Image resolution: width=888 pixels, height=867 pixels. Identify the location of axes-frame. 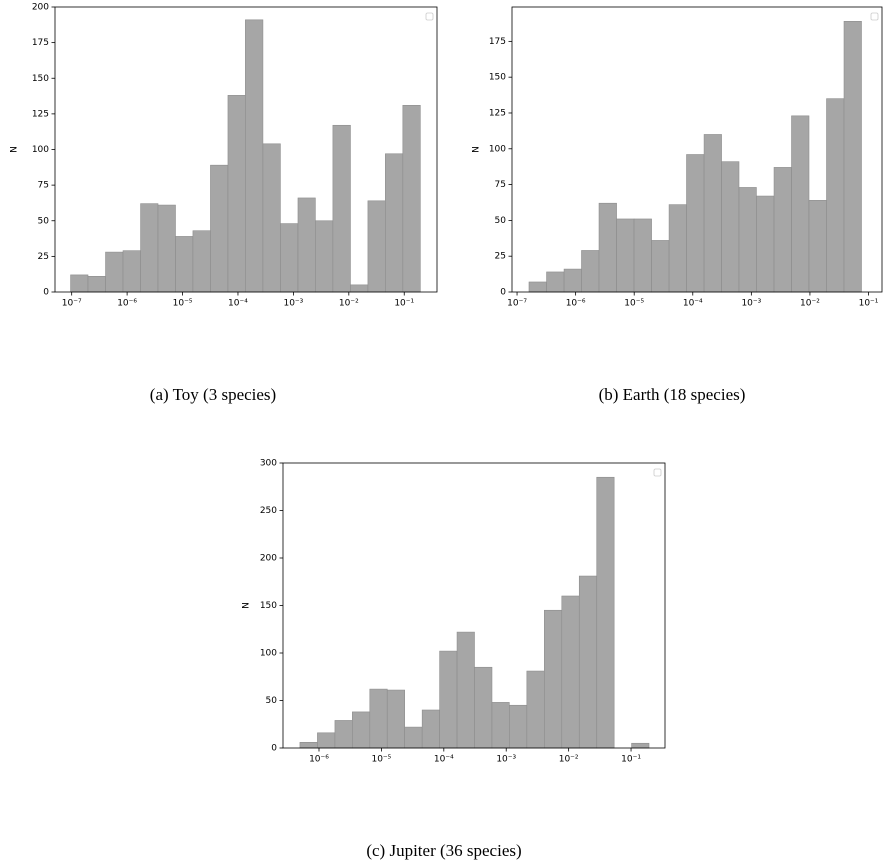
(697, 149).